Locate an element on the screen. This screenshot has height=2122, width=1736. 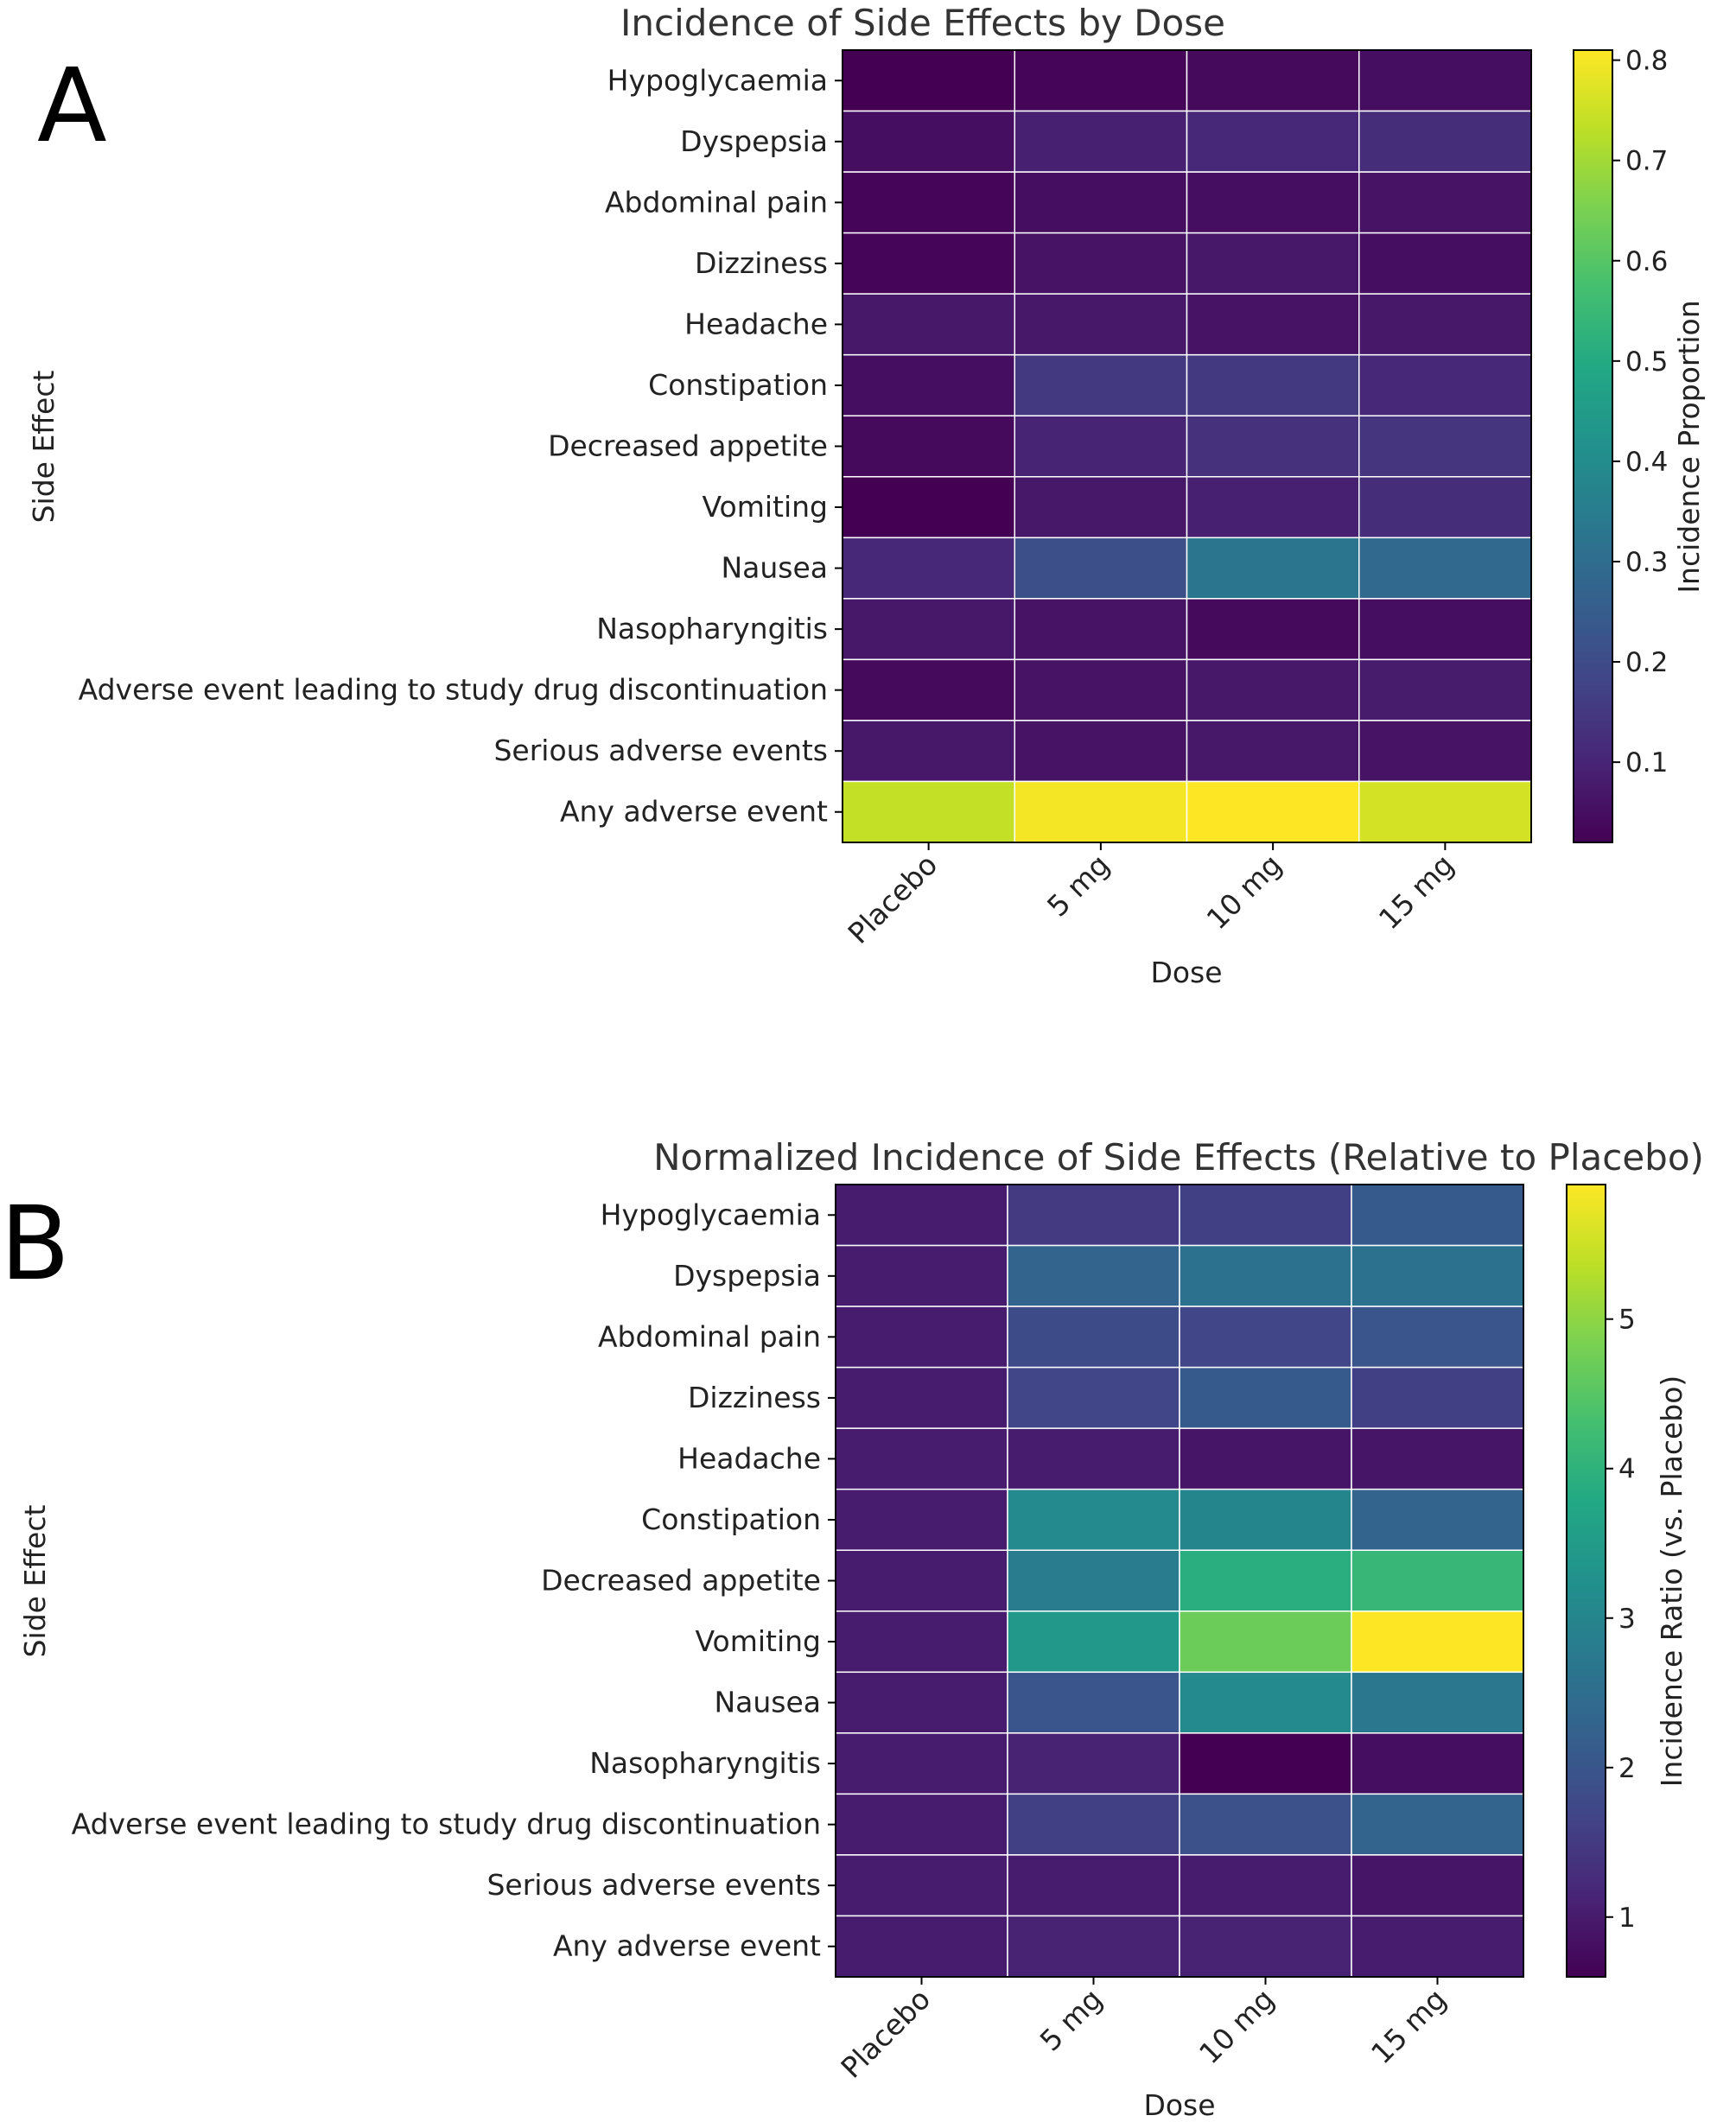
colorbar-label-b: Incidence Ratio (vs. Placebo) is located at coordinates (1671, 1582).